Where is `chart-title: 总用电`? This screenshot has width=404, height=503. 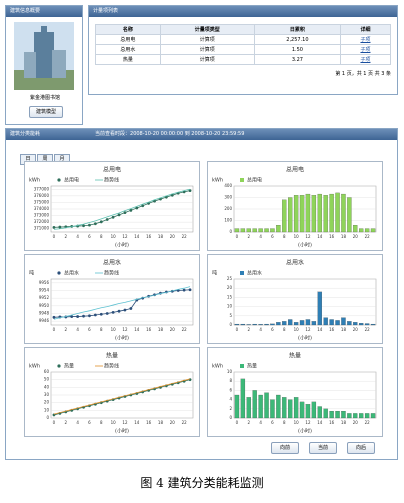 chart-title: 总用电 is located at coordinates (295, 170).